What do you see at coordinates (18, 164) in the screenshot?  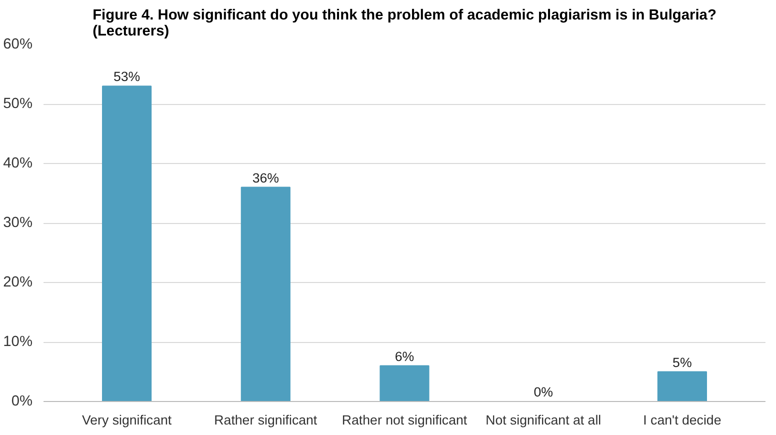 I see `y-tick-label: 40%` at bounding box center [18, 164].